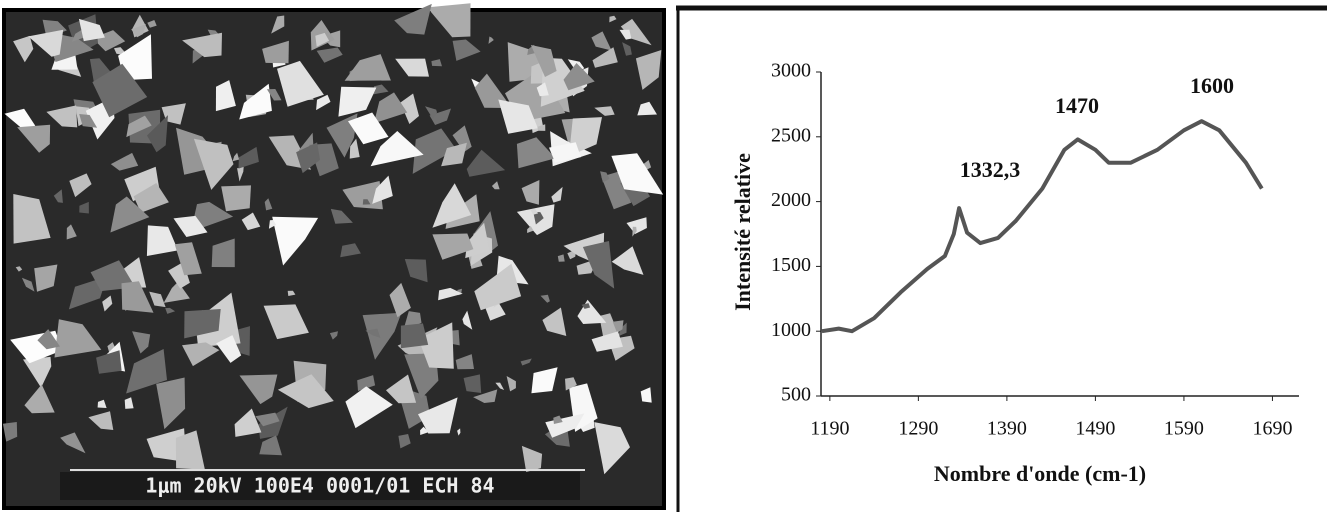  I want to click on y-tick-label: 2500, so click(791, 135).